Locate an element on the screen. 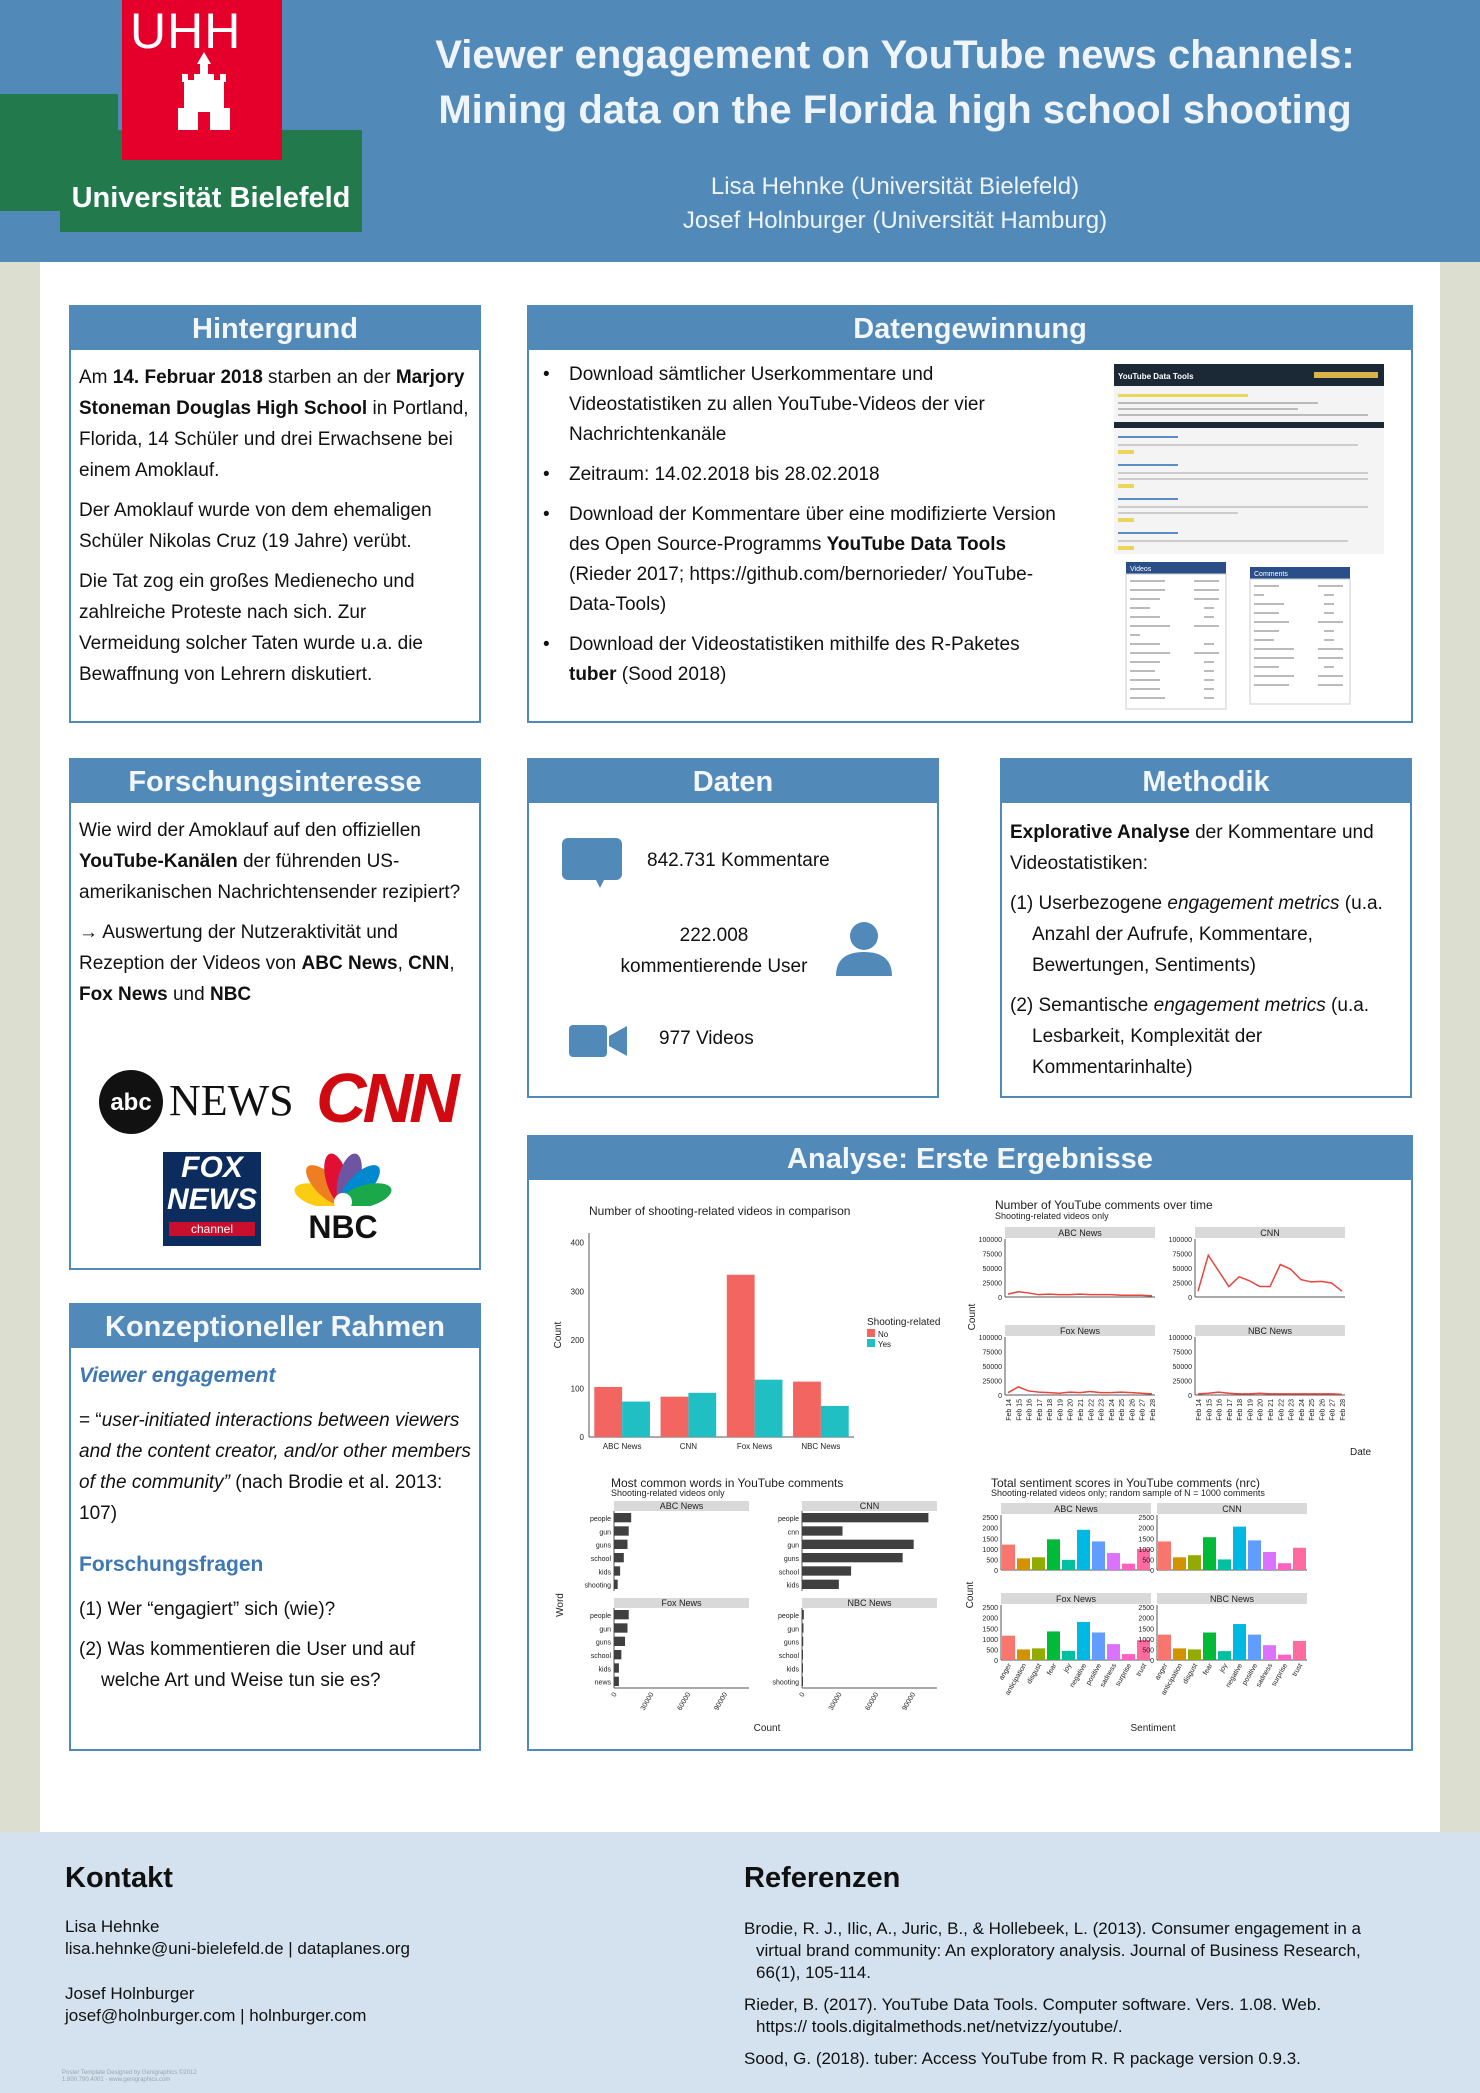  x-tick-label: ABC News is located at coordinates (622, 1446).